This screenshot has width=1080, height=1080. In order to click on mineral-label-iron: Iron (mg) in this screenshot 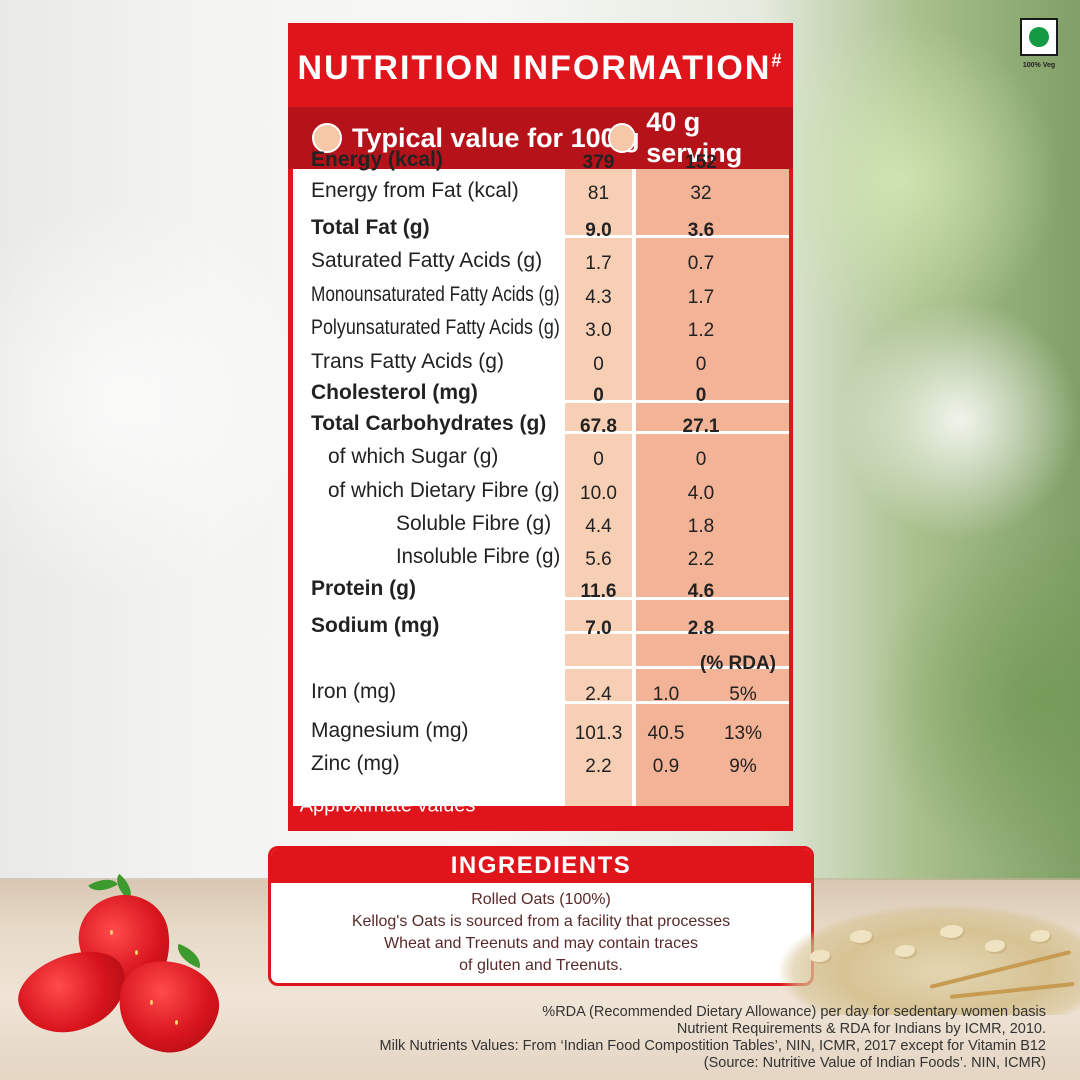, I will do `click(354, 691)`.